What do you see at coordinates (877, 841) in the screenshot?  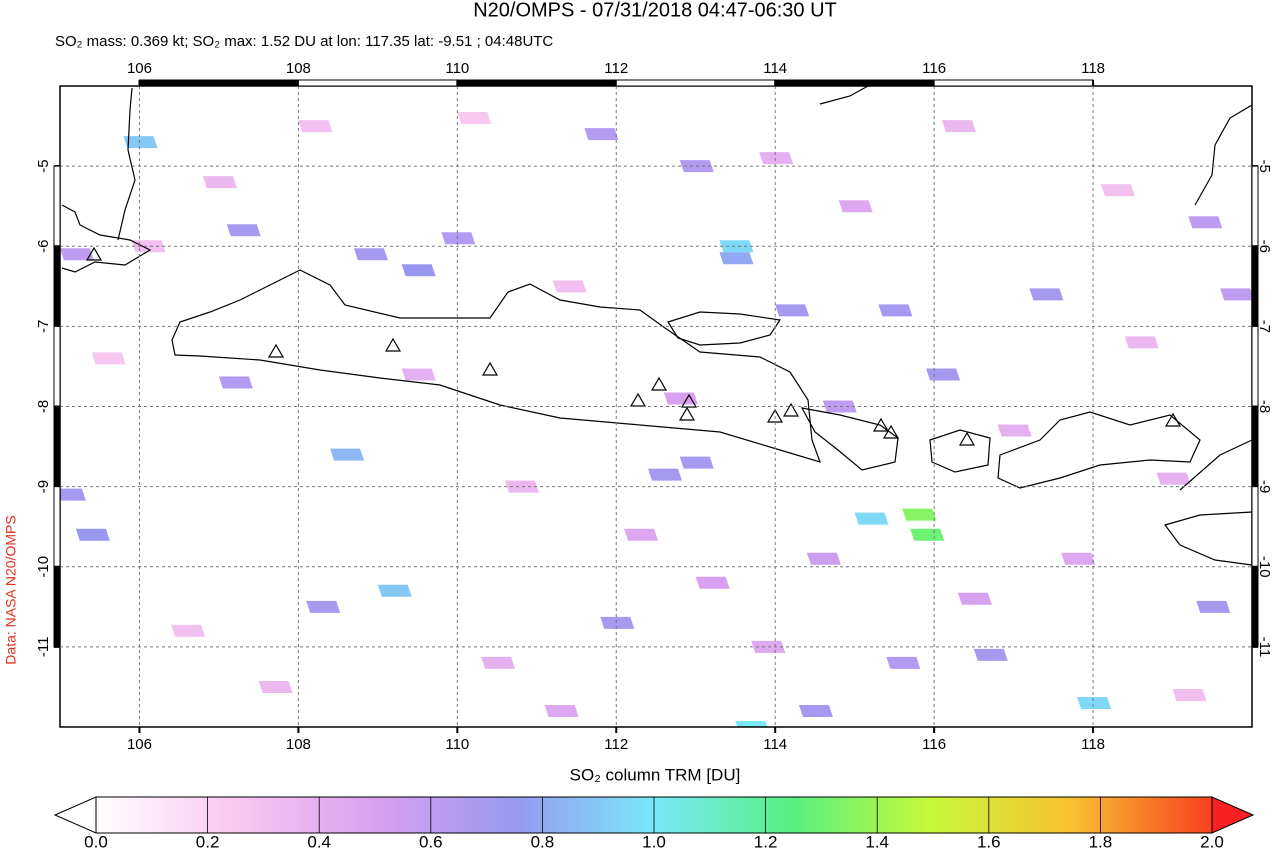 I see `colorbar-tick-label: 1.4` at bounding box center [877, 841].